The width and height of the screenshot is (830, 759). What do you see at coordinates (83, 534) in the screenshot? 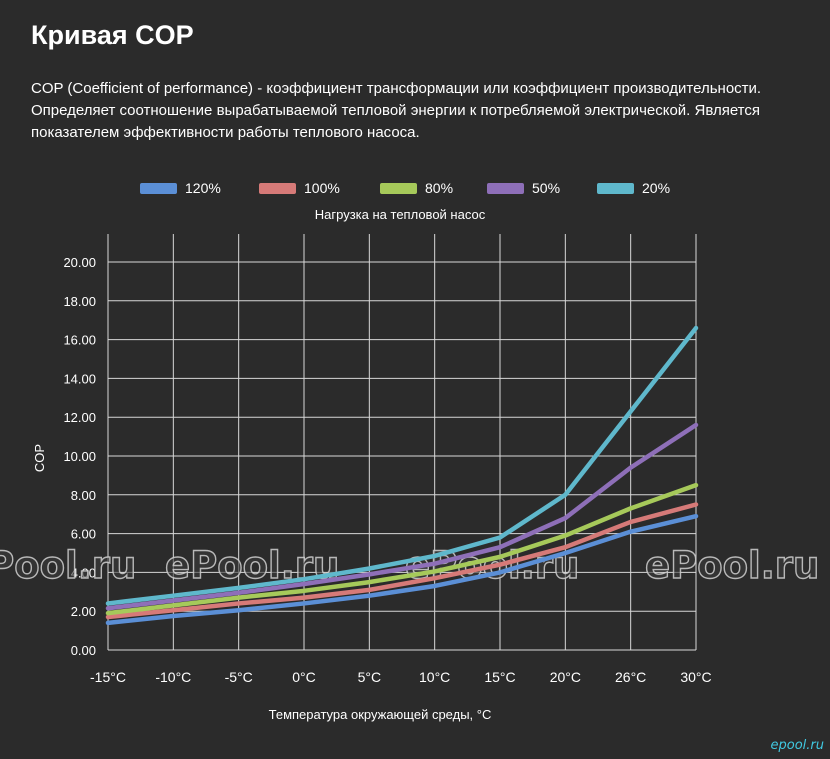
I see `y-tick-label: 6.00` at bounding box center [83, 534].